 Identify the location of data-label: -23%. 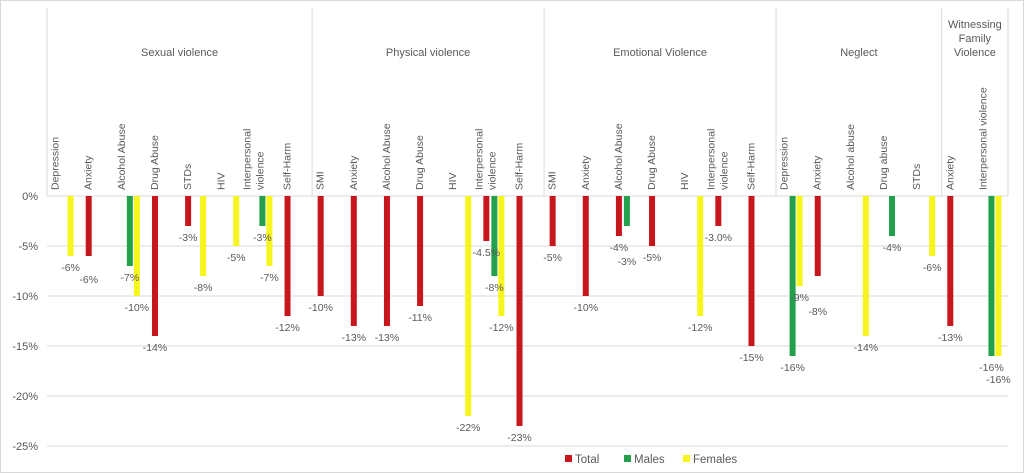
(519, 438).